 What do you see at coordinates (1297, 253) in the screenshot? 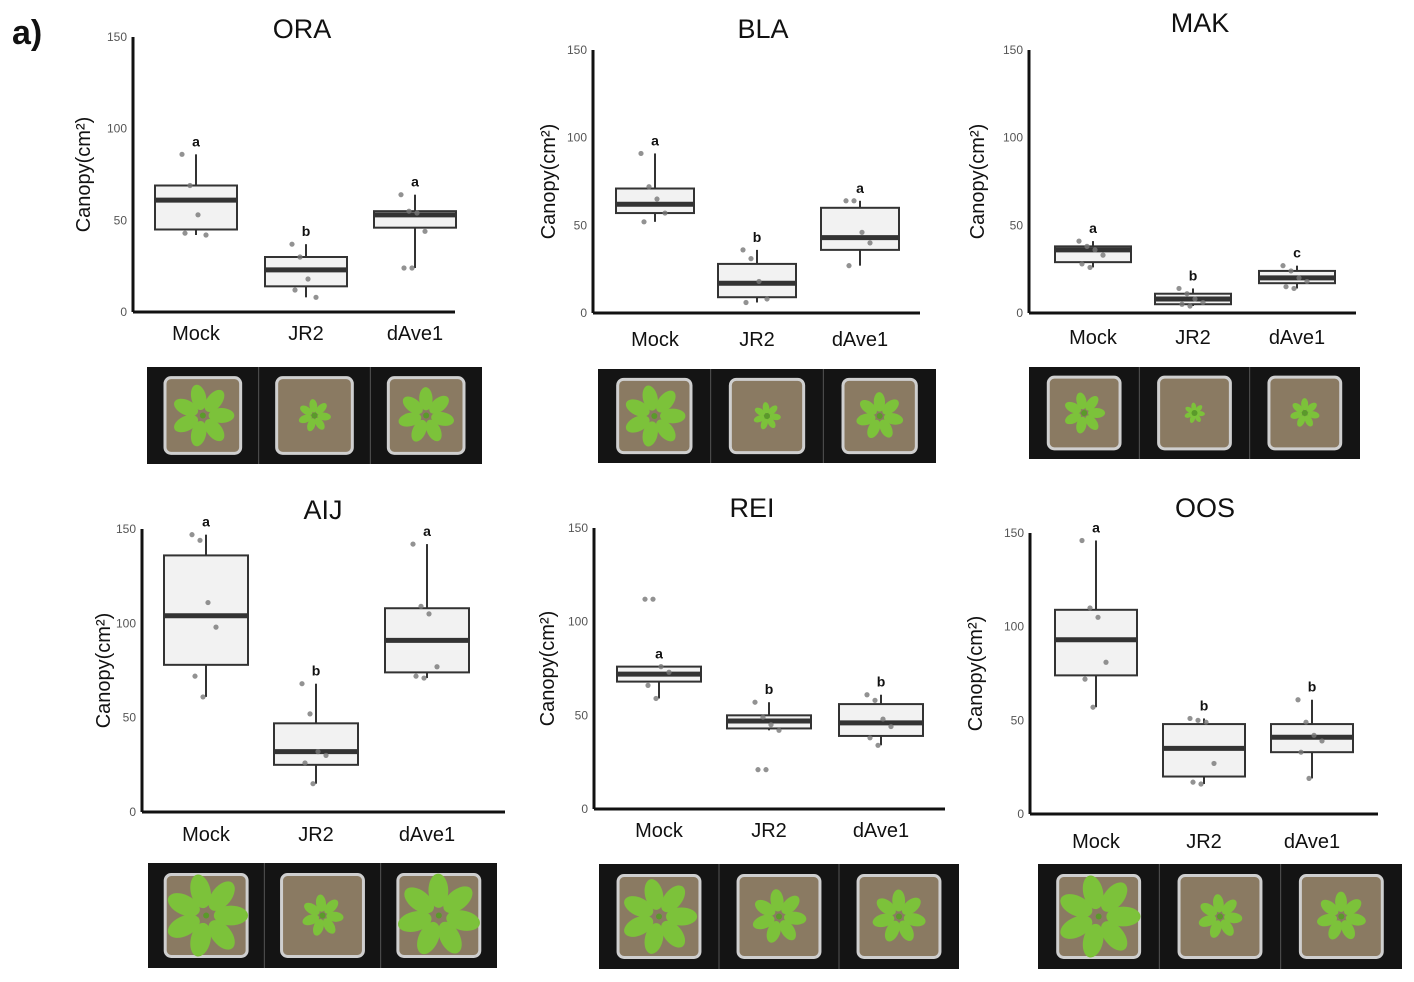
I see `significance-letter: c` at bounding box center [1297, 253].